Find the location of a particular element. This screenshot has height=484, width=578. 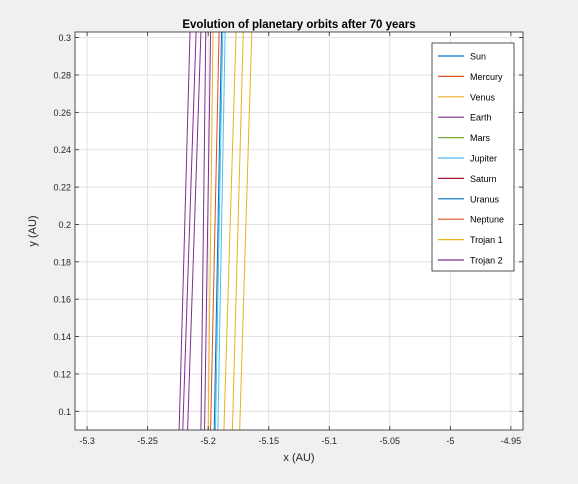

series-line-neptune is located at coordinates (215, 231).